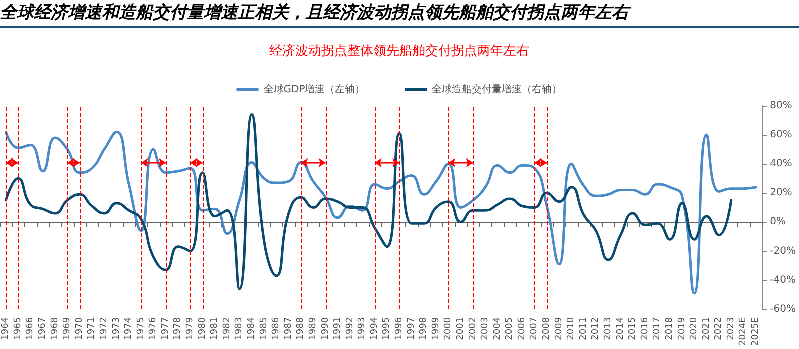 The height and width of the screenshot is (349, 799). Describe the element at coordinates (18, 328) in the screenshot. I see `x-tick-label: 1965` at that location.